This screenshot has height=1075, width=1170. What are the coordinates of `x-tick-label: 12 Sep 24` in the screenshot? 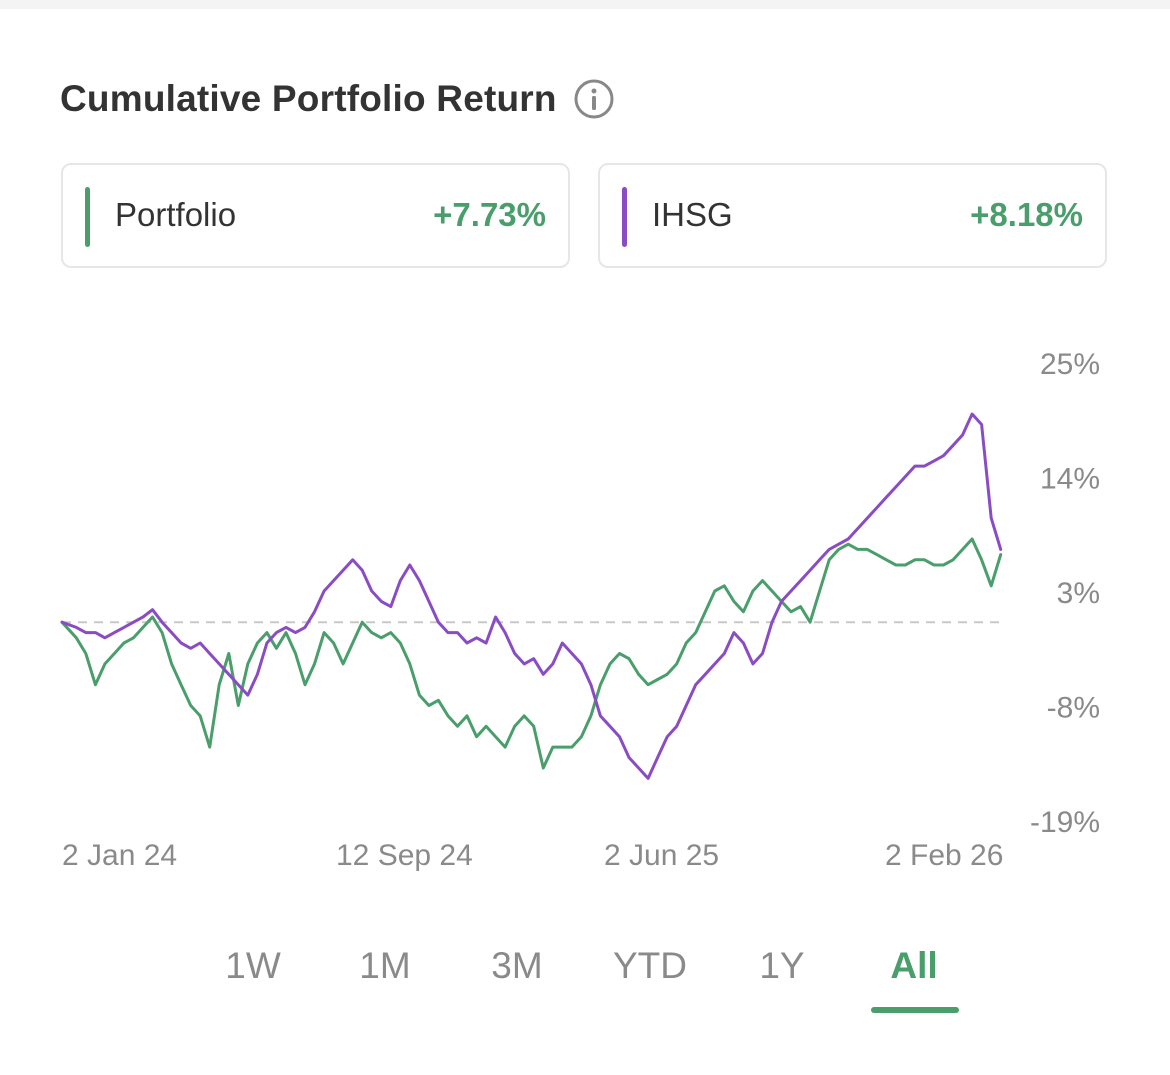 It's located at (404, 855).